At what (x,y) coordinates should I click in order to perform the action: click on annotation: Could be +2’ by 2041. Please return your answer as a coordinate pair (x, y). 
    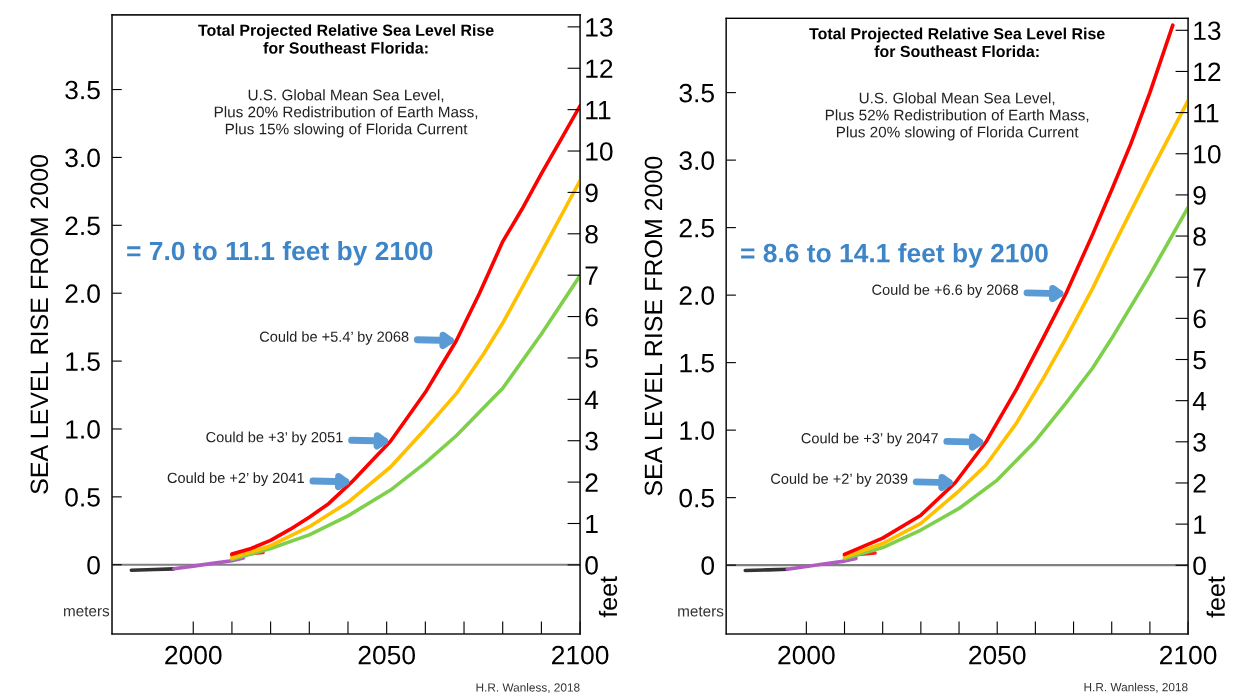
    Looking at the image, I should click on (235, 479).